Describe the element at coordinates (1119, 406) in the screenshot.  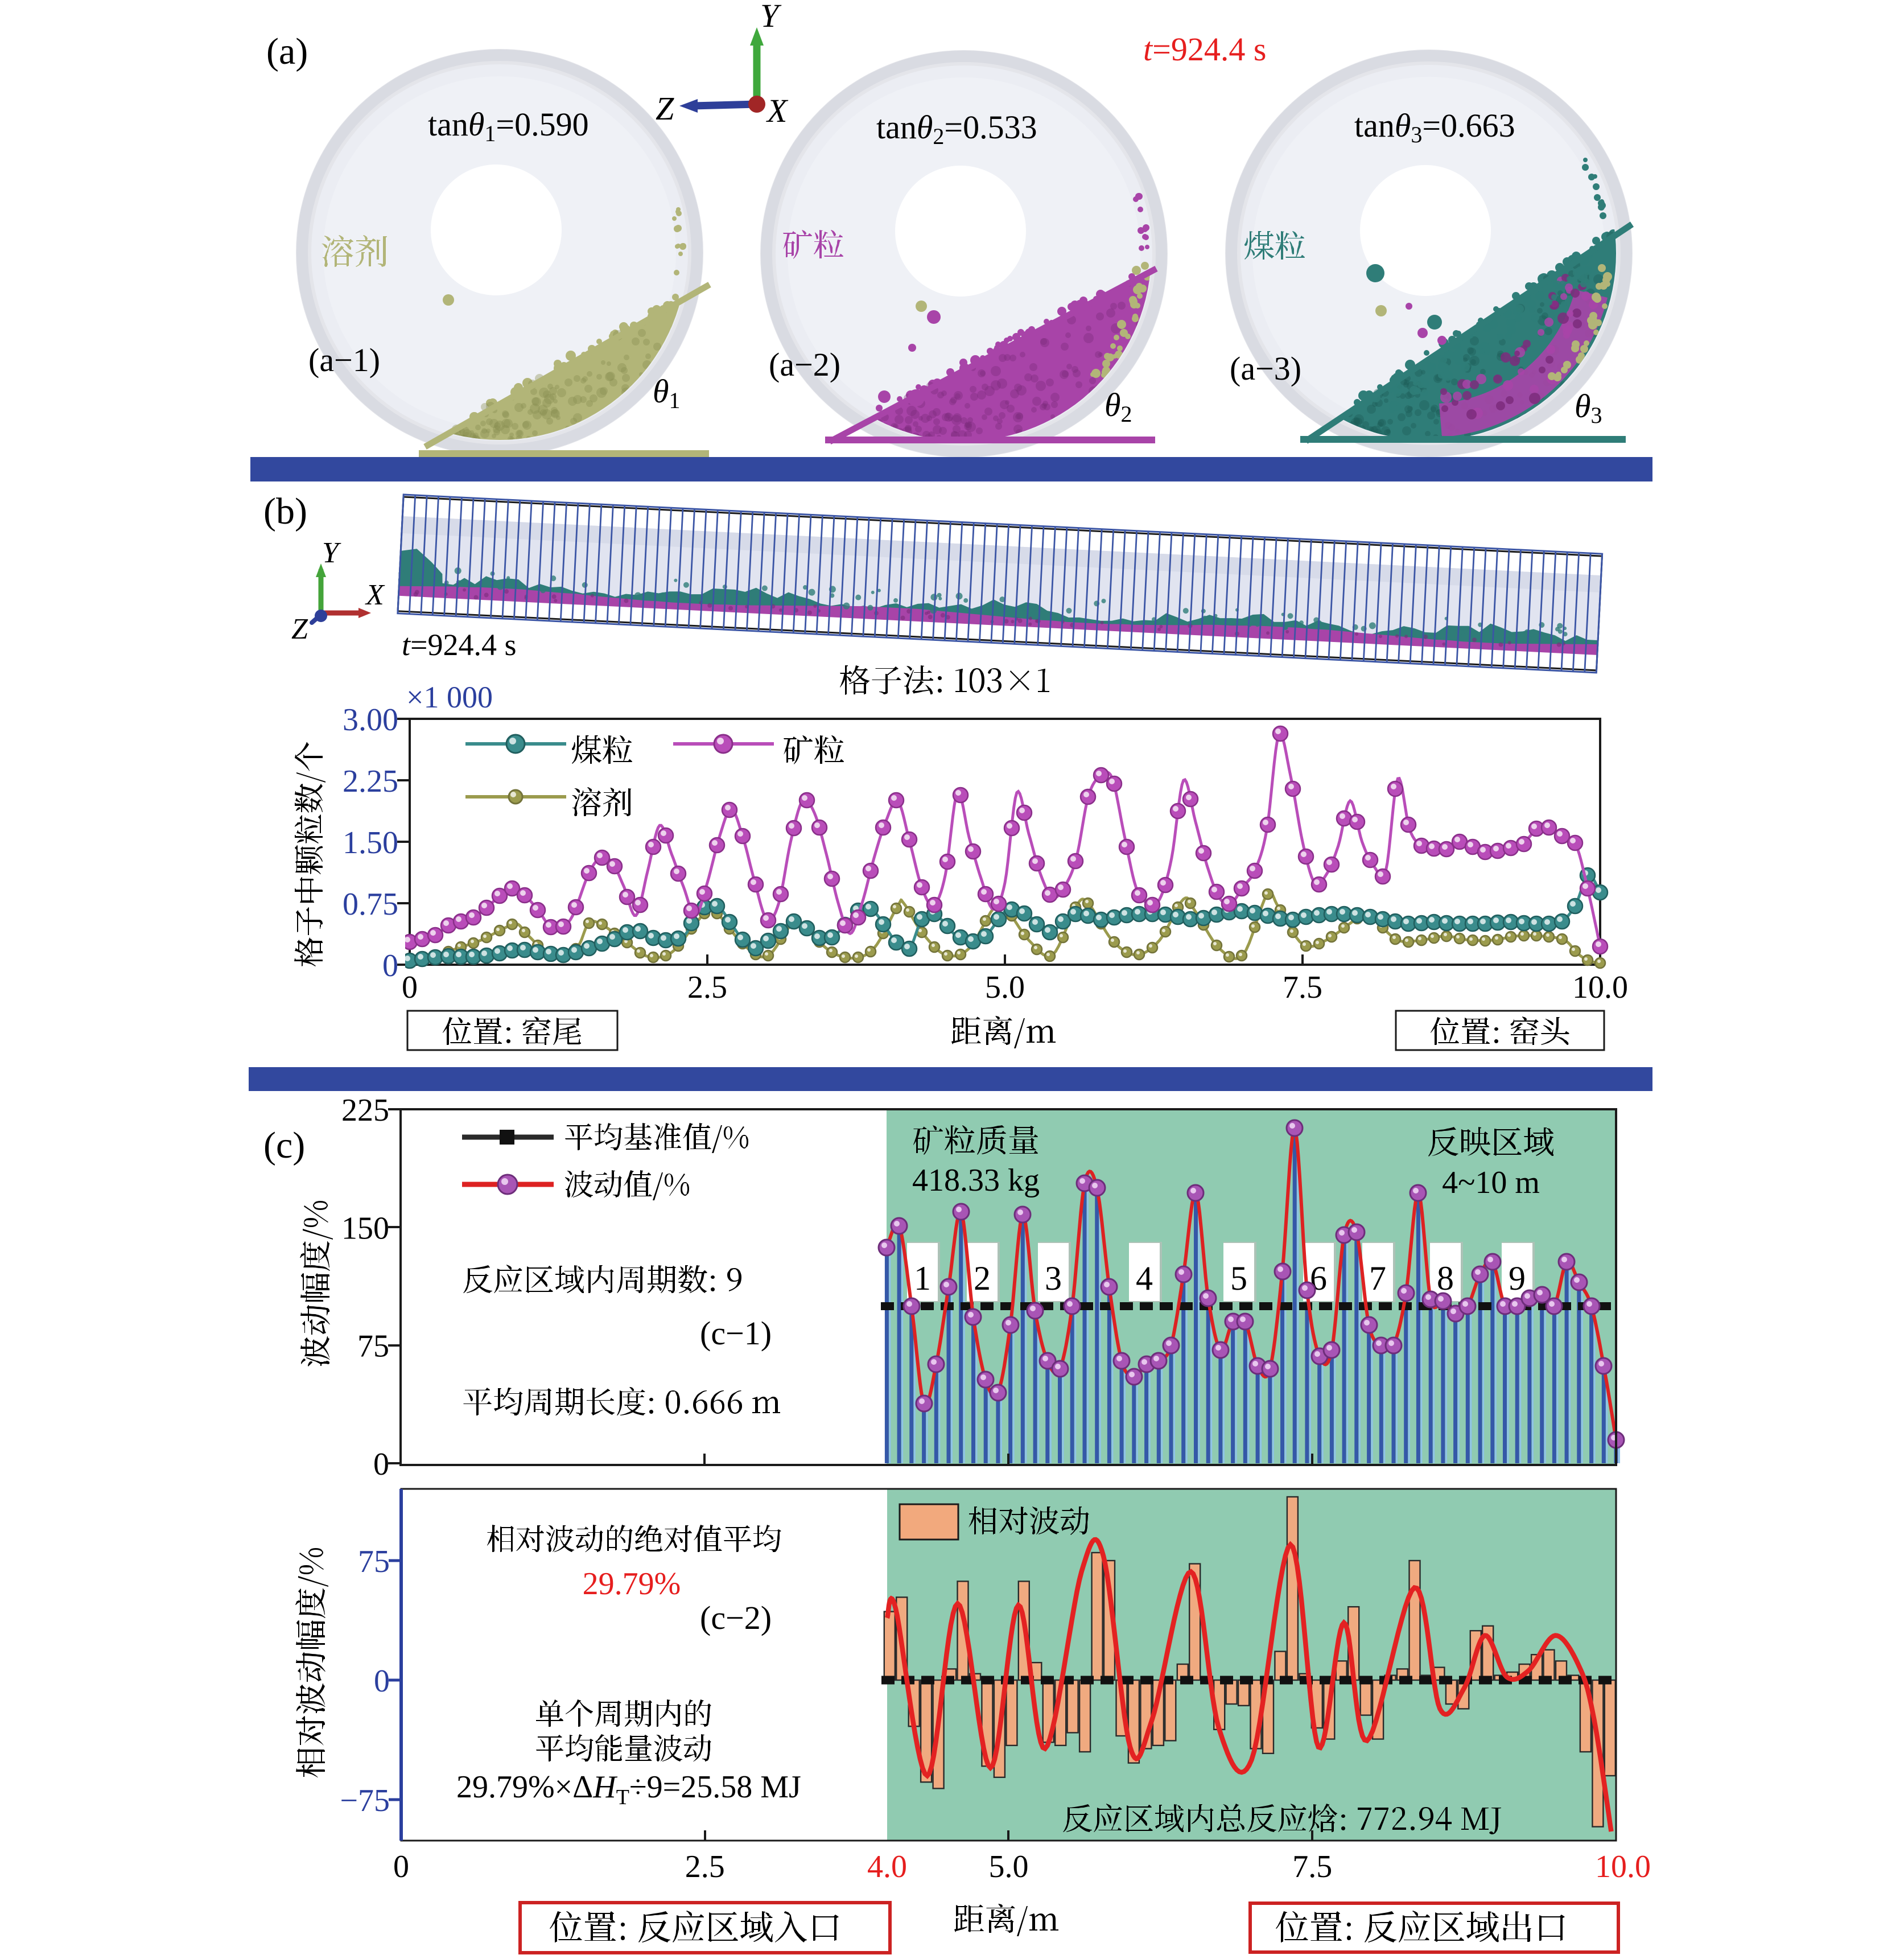
I see `svg-text: θ2` at that location.